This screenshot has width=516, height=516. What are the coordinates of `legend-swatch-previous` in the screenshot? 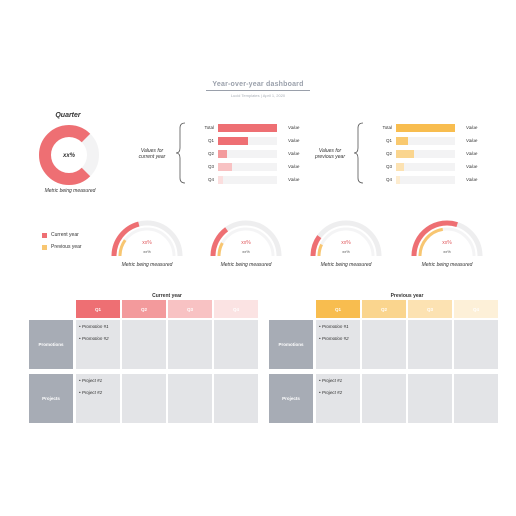 It's located at (44, 247).